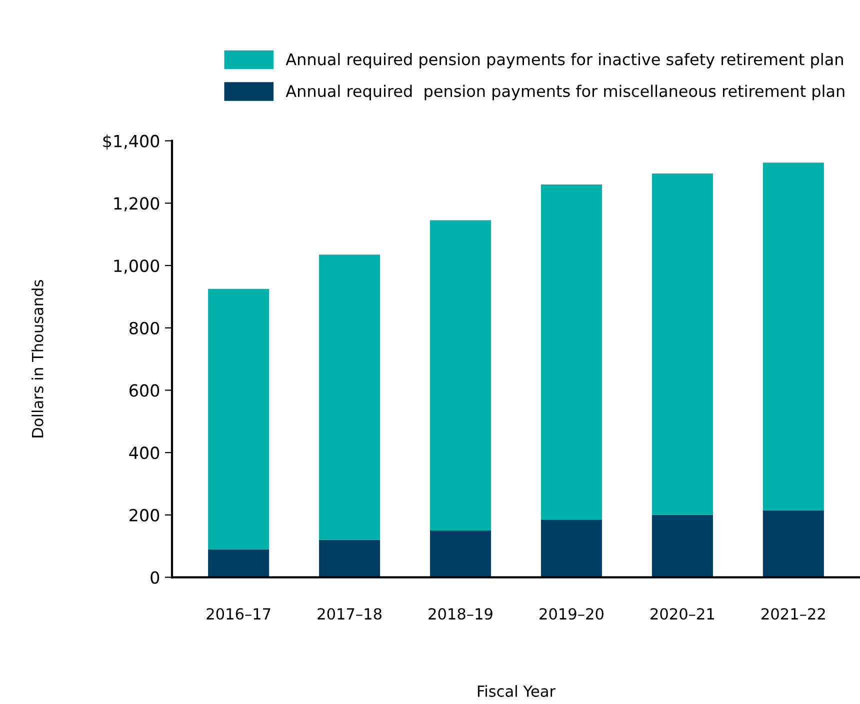  I want to click on y-tick-label: 600, so click(145, 390).